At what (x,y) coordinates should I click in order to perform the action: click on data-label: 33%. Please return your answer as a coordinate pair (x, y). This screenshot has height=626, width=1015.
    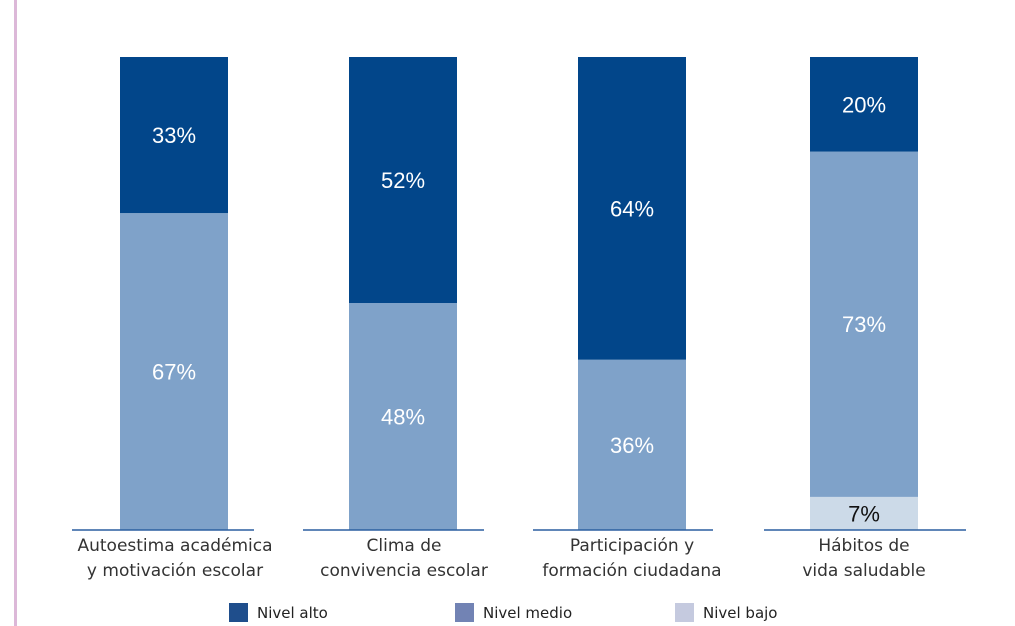
    Looking at the image, I should click on (174, 135).